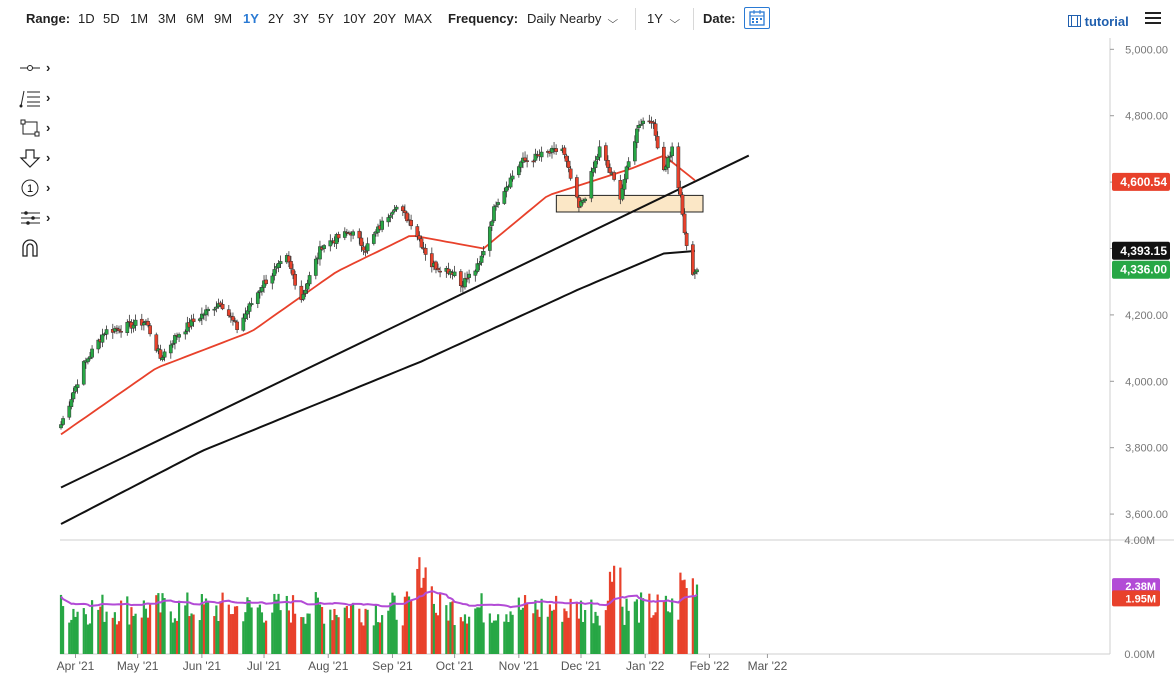  I want to click on price-tick-label: 3,600.00, so click(1146, 515).